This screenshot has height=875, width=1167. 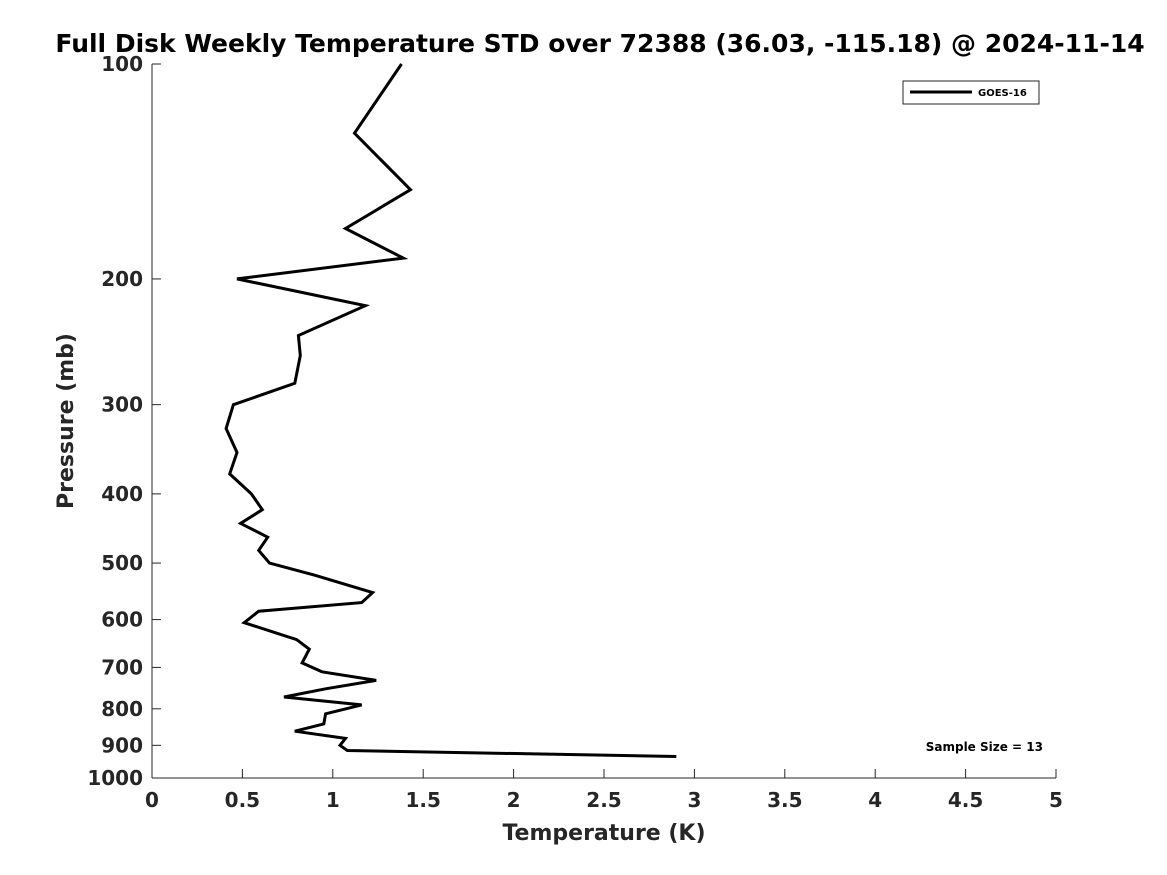 What do you see at coordinates (122, 563) in the screenshot?
I see `y-tick-label: 500` at bounding box center [122, 563].